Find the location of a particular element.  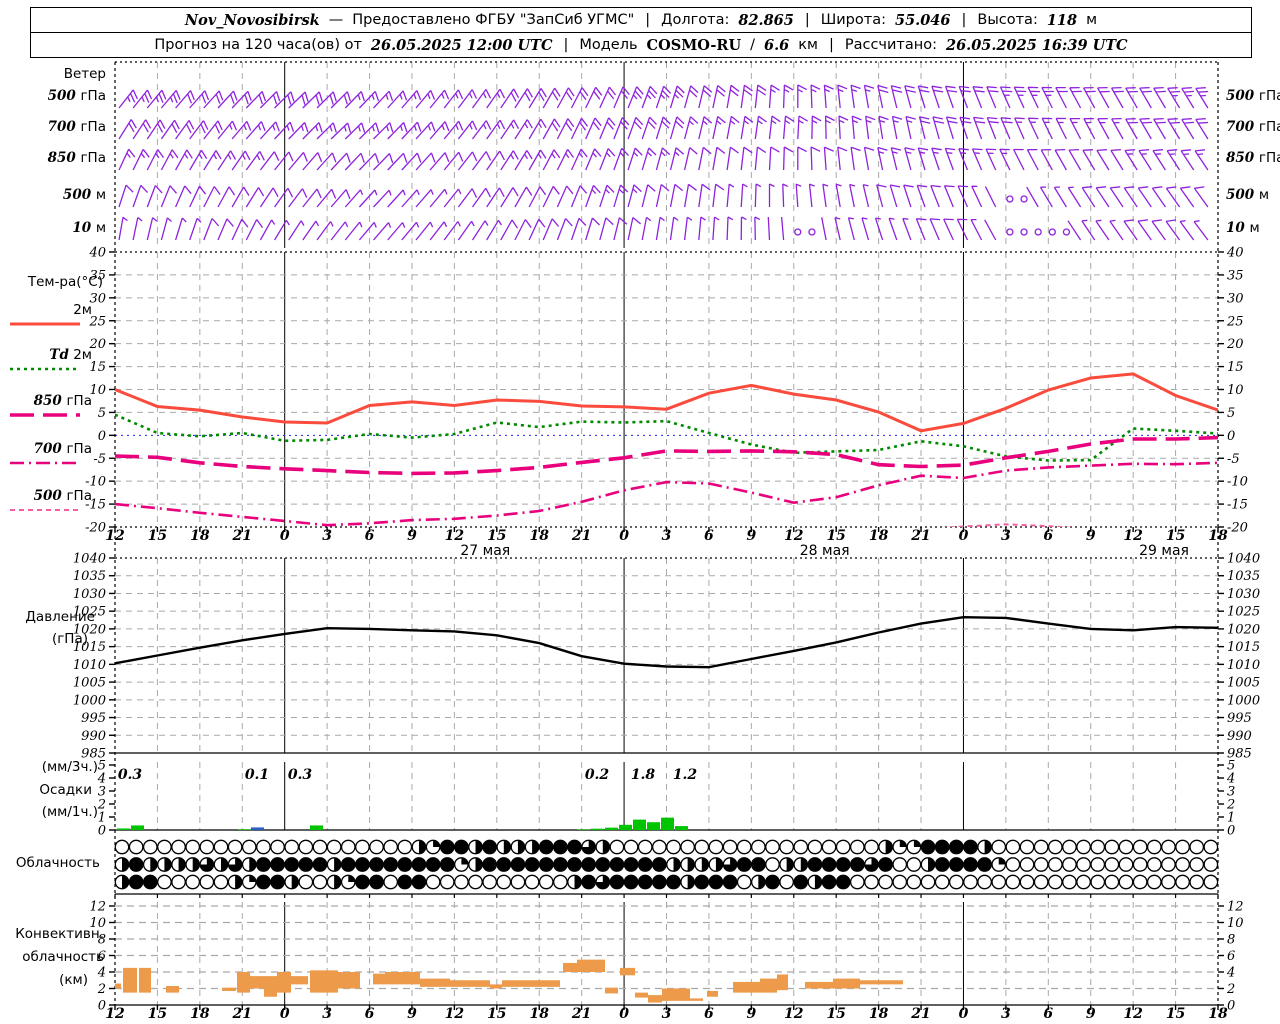

x-hour-label: 21 is located at coordinates (920, 536).